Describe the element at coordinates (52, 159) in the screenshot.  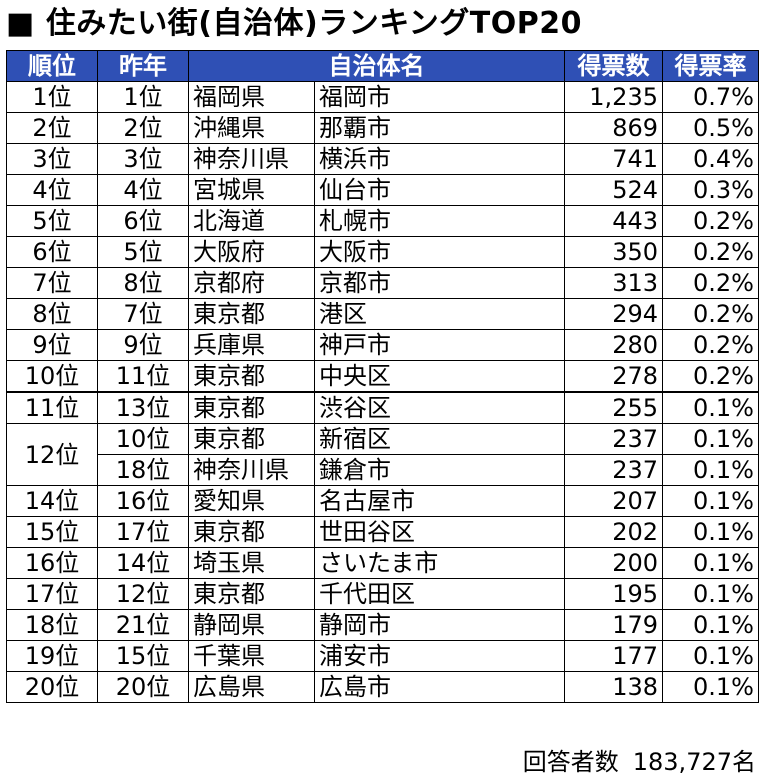
I see `rank-cell: 3位` at that location.